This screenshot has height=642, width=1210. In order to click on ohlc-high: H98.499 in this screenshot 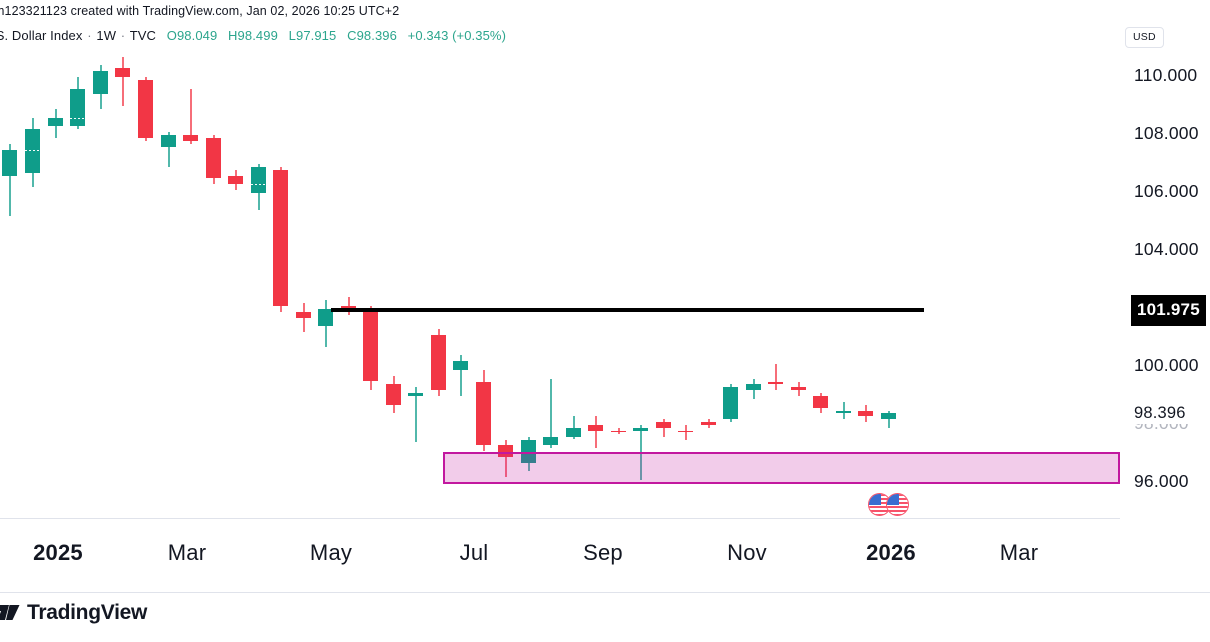, I will do `click(253, 35)`.